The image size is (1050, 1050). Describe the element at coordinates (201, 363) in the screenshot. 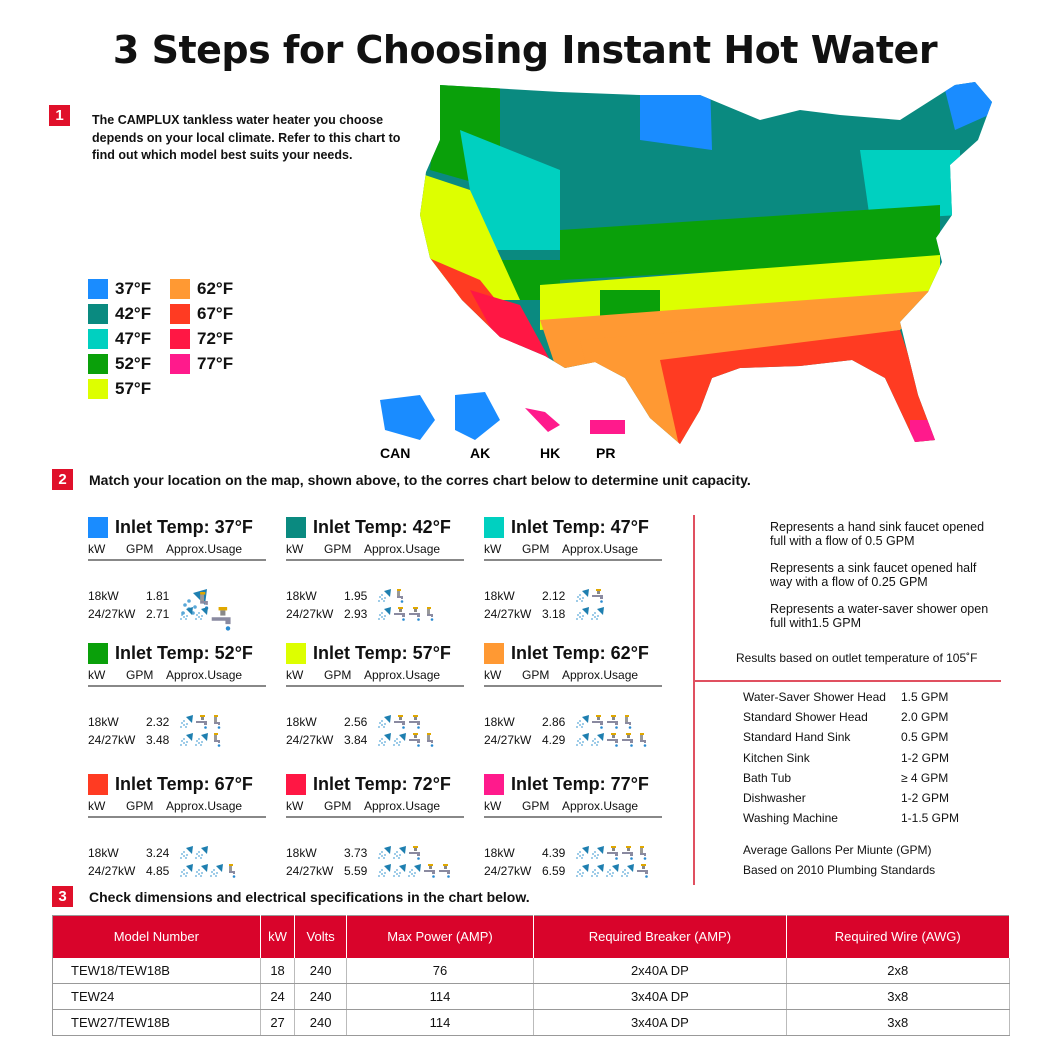

I see `legend-item: 77°F` at that location.